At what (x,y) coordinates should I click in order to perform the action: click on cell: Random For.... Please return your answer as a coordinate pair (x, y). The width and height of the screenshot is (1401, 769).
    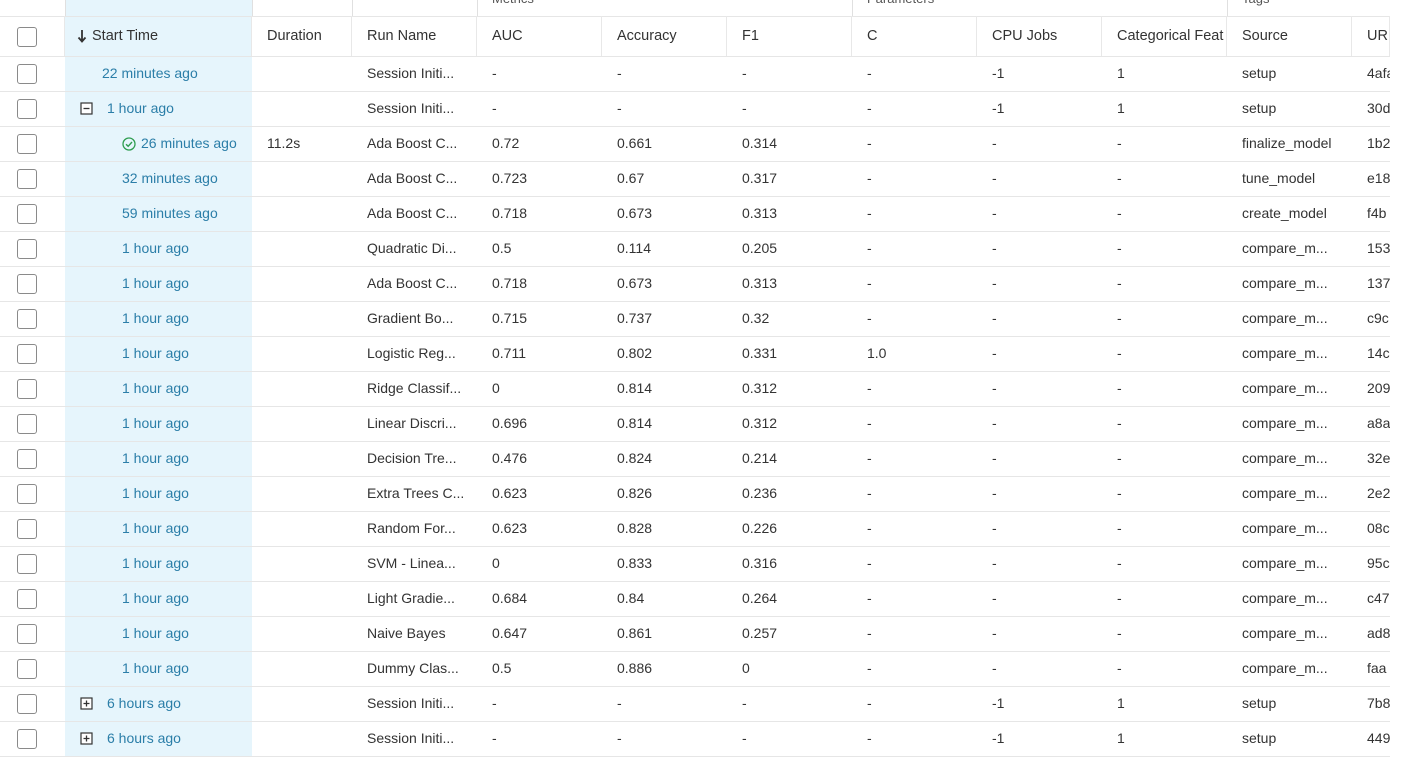
    Looking at the image, I should click on (411, 528).